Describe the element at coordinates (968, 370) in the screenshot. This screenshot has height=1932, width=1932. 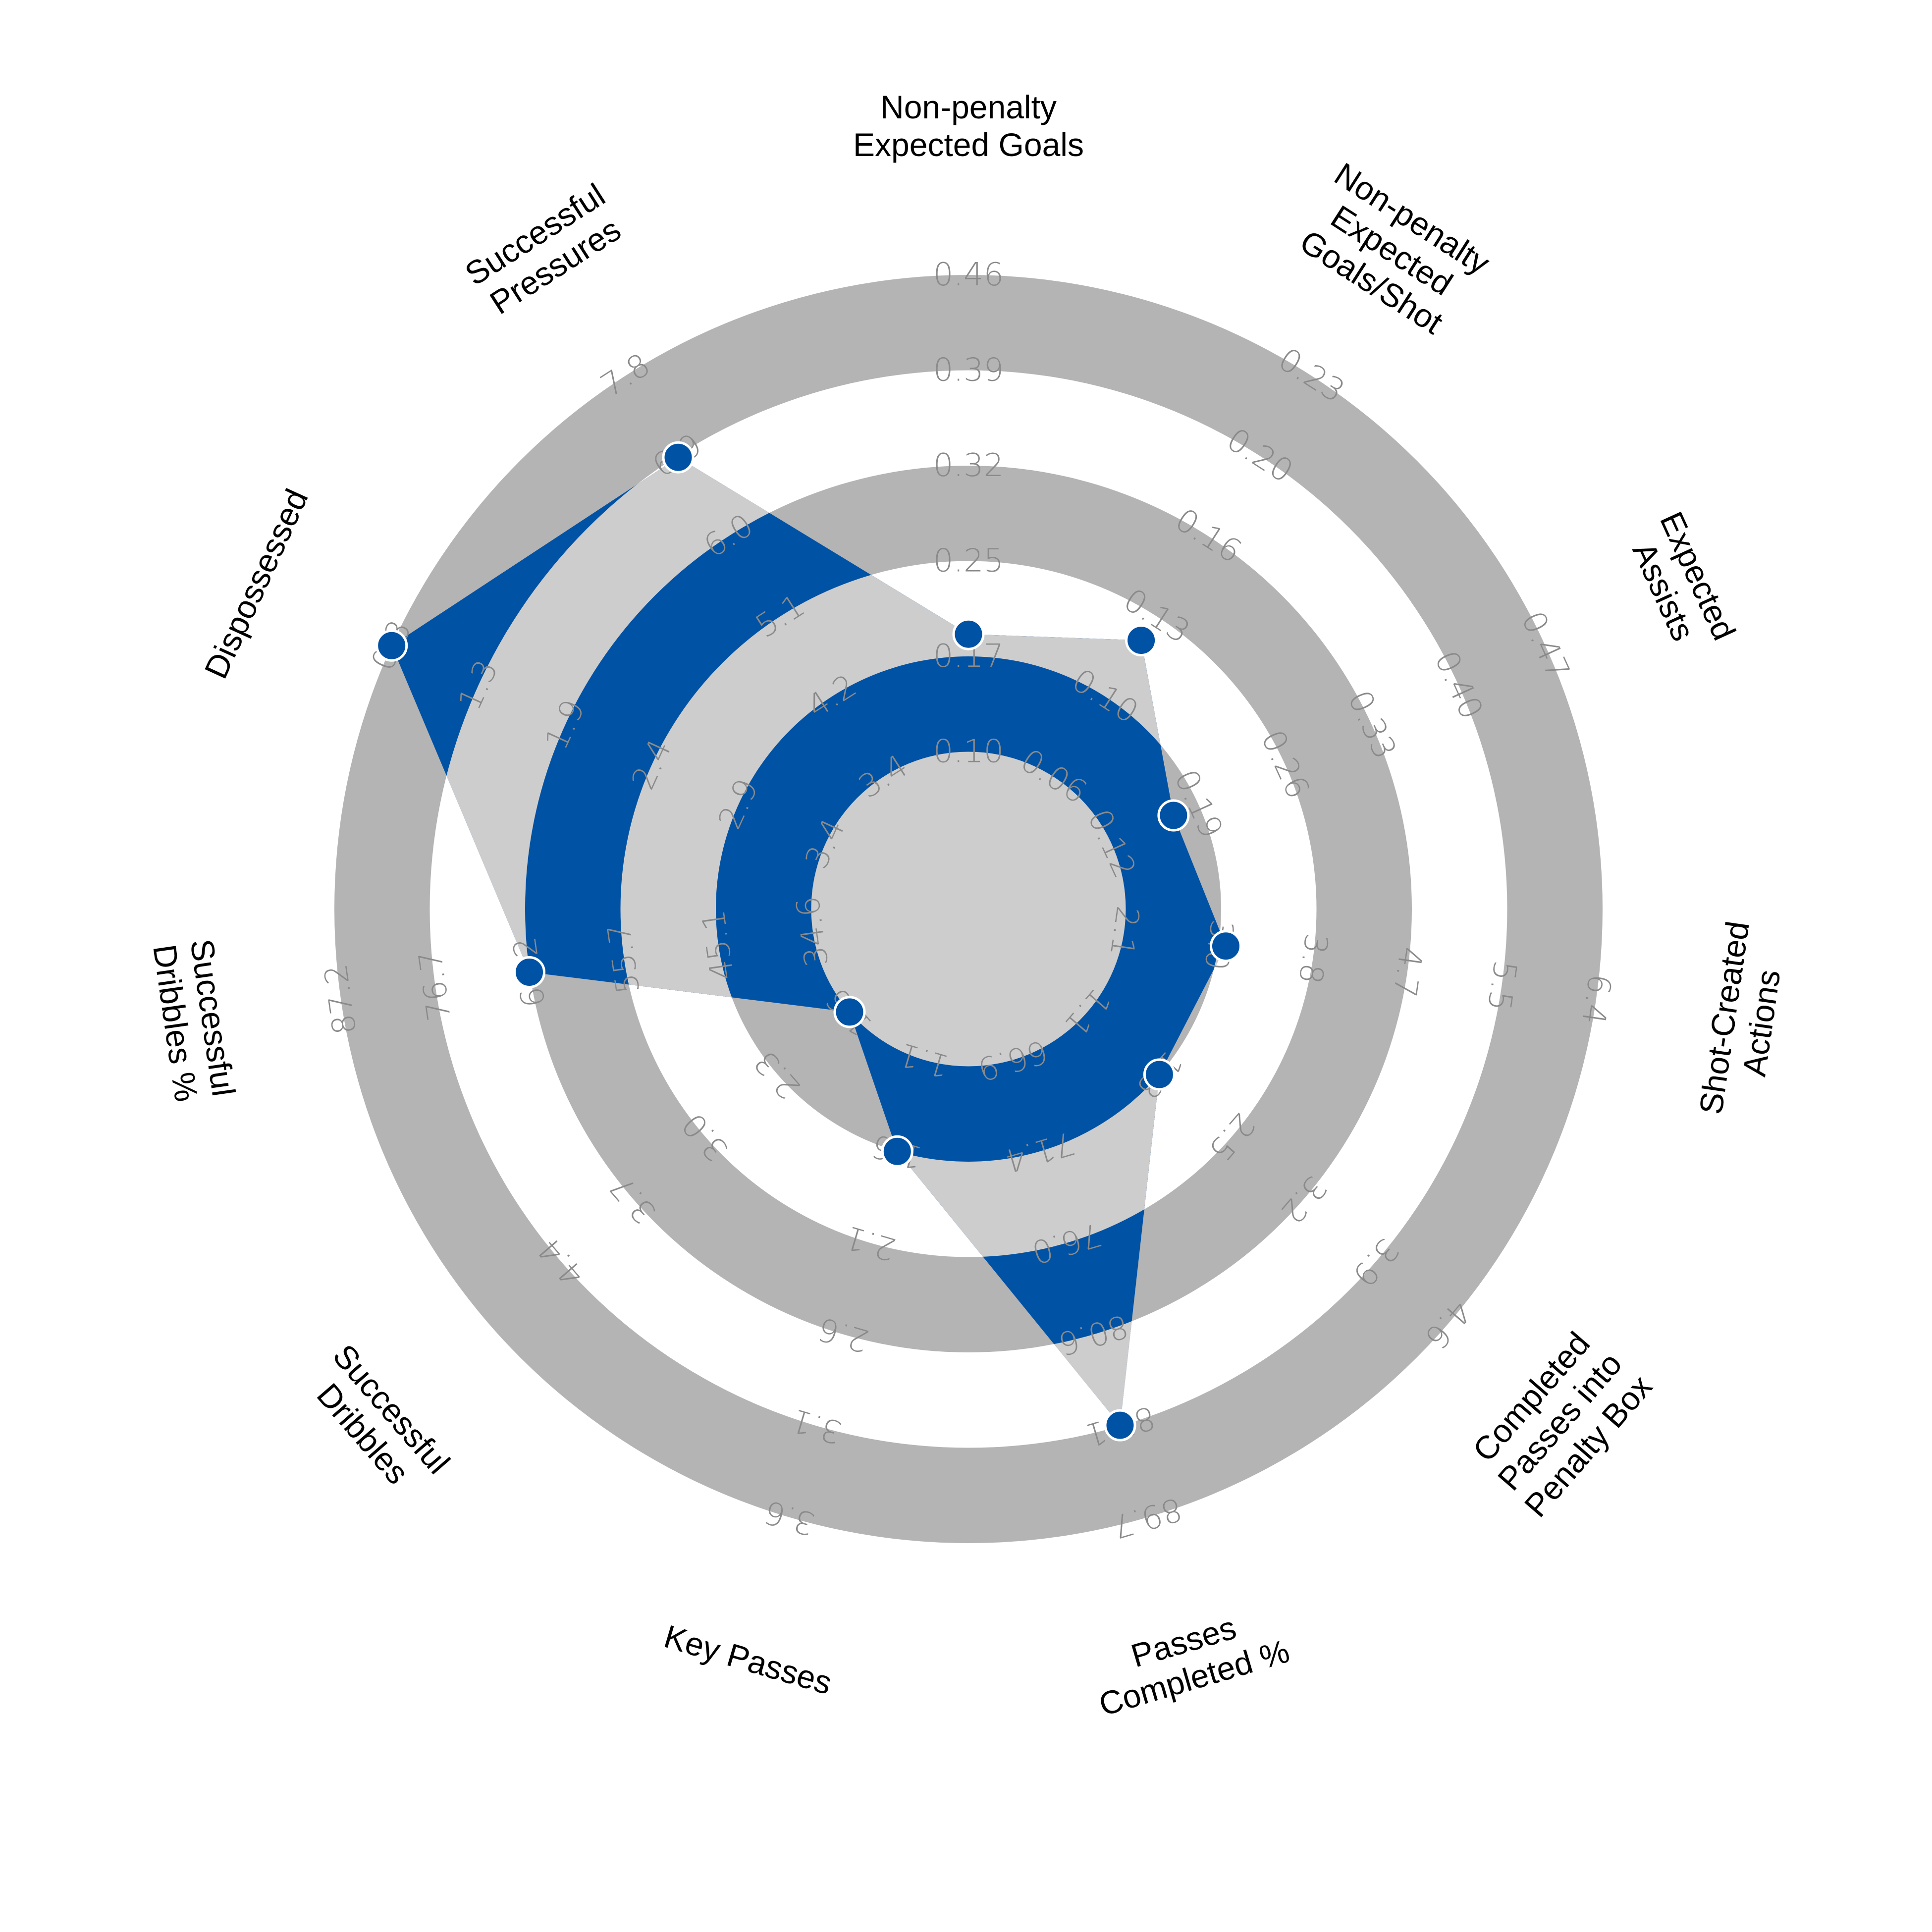
I see `tick-label: 0.39` at that location.